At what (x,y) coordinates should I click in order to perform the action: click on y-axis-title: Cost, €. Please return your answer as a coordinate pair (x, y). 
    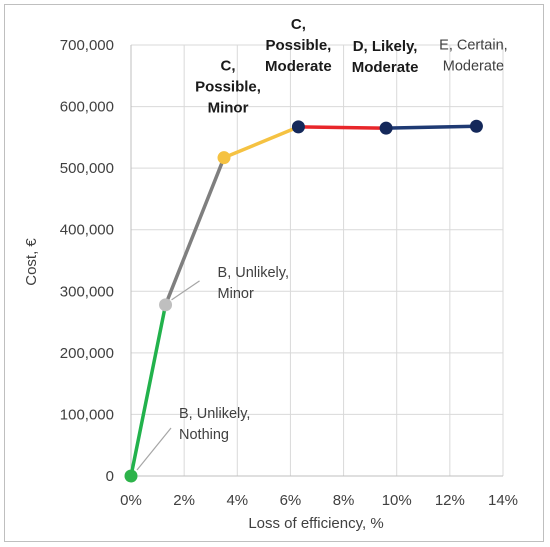
    Looking at the image, I should click on (31, 262).